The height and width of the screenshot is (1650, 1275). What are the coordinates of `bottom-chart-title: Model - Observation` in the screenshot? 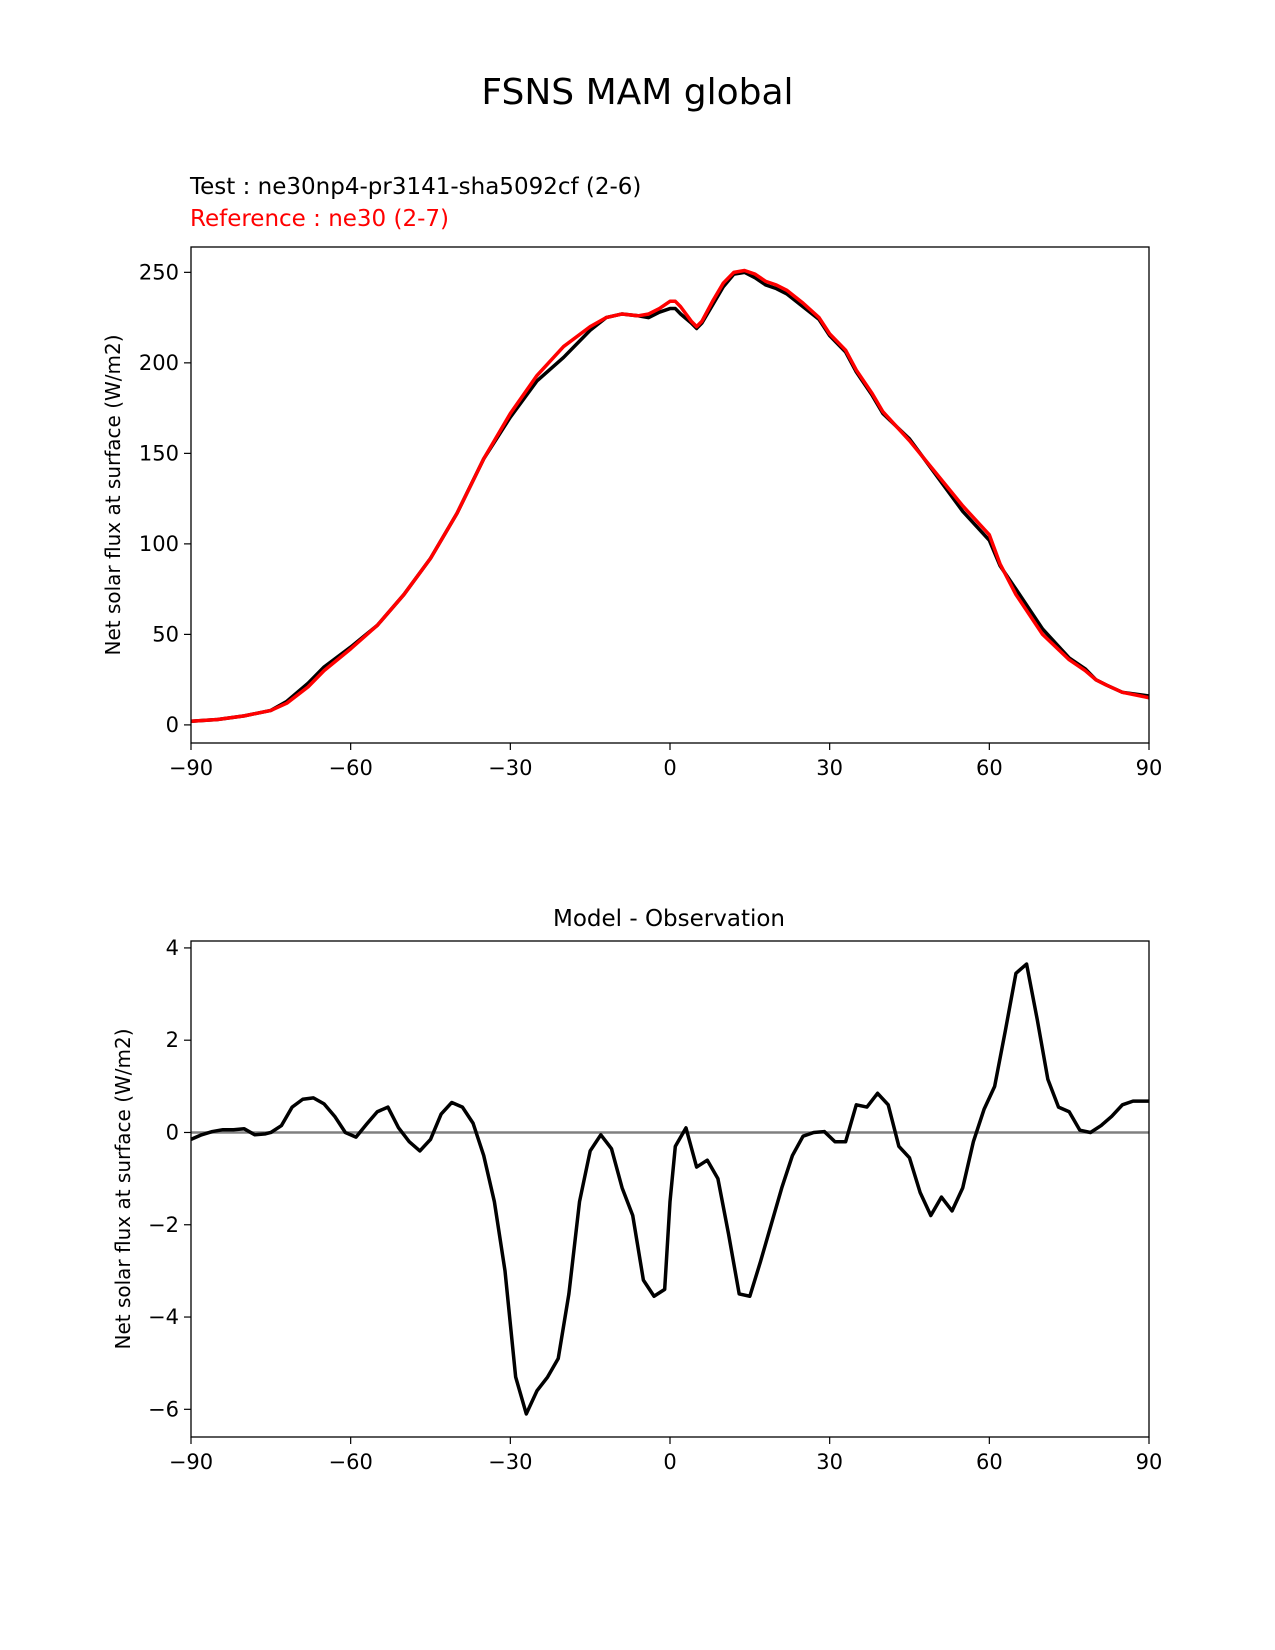 It's located at (669, 919).